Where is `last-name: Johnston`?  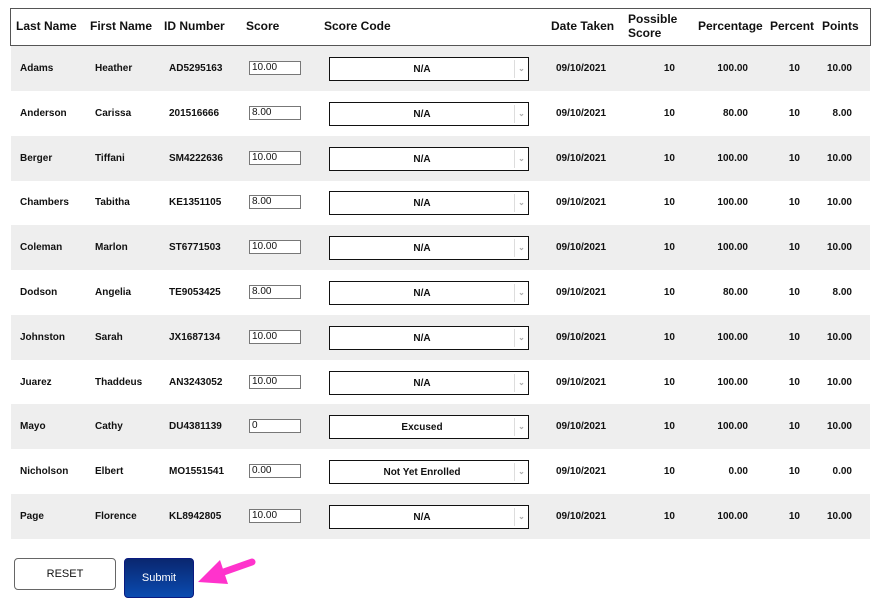
last-name: Johnston is located at coordinates (42, 337).